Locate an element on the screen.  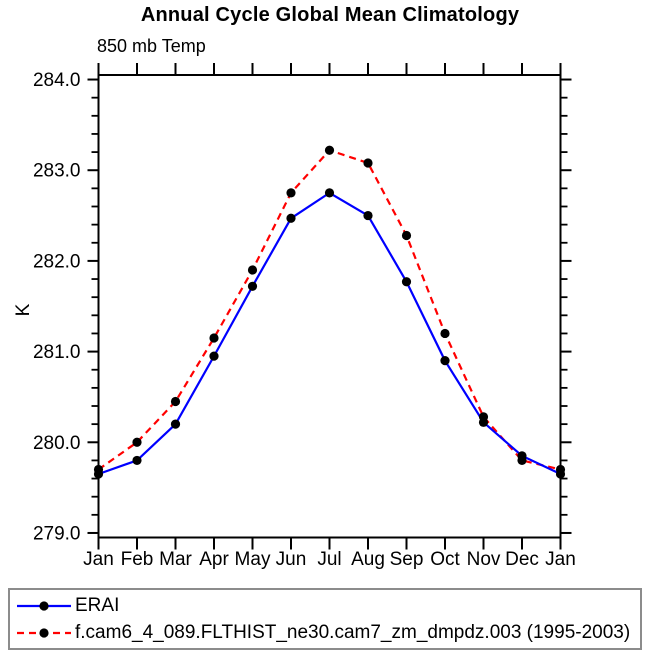
month-label: Nov is located at coordinates (484, 559).